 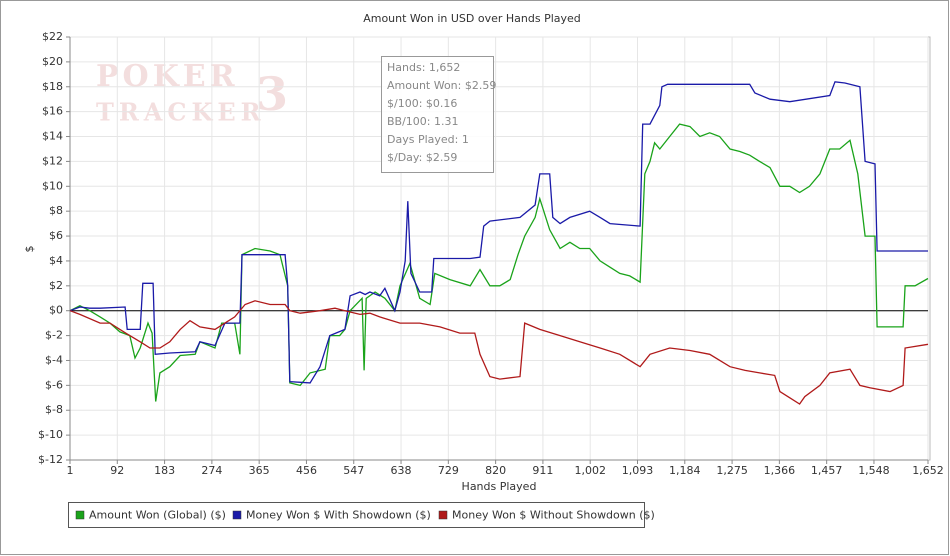 What do you see at coordinates (441, 85) in the screenshot?
I see `tooltip-line: Amount Won: $2.59` at bounding box center [441, 85].